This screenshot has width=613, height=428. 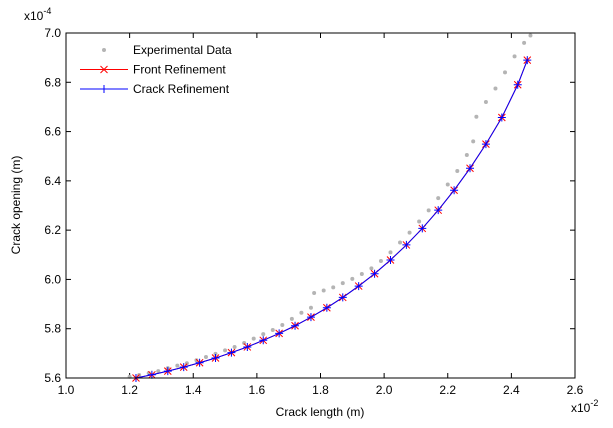 What do you see at coordinates (594, 403) in the screenshot?
I see `x-multiplier-exponent: -2` at bounding box center [594, 403].